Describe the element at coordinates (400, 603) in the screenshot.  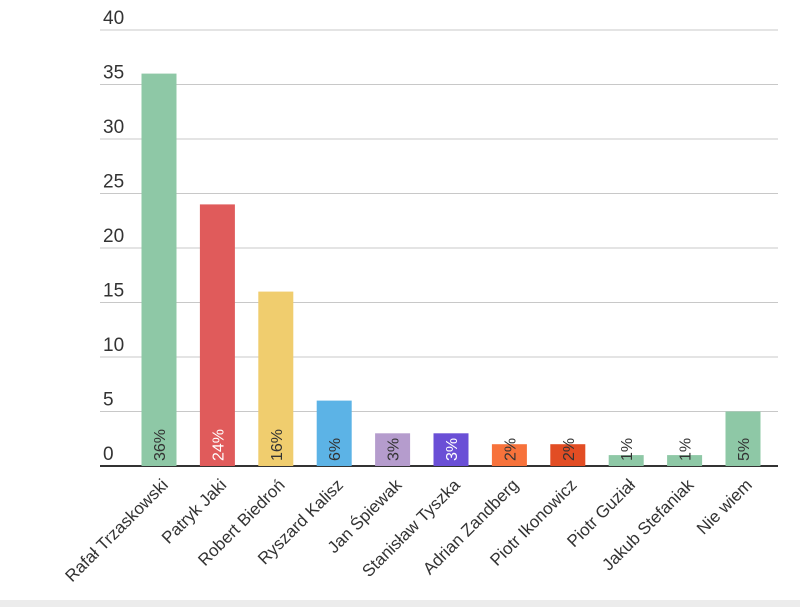
I see `bottom-strip` at that location.